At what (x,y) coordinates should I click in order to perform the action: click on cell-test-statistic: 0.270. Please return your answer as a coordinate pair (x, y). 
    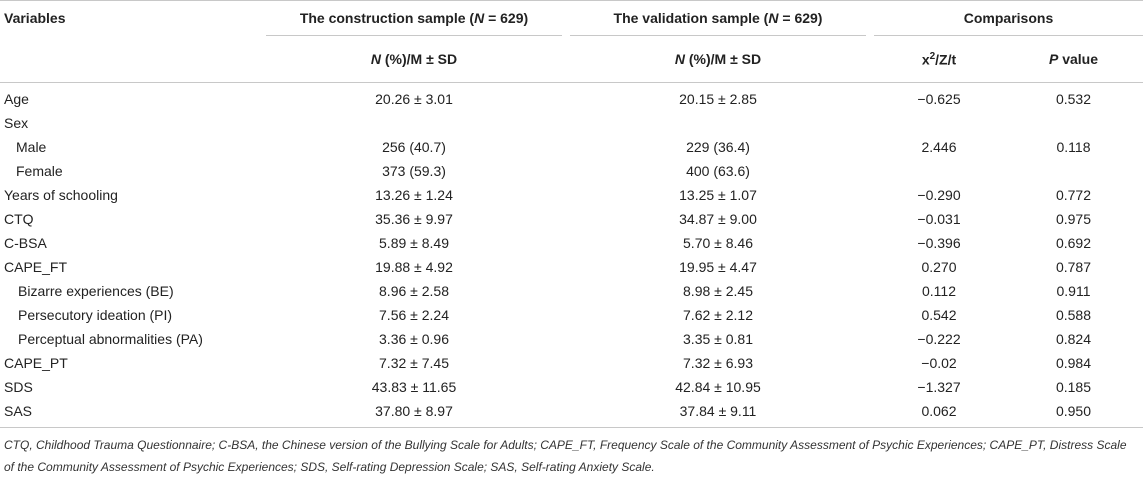
    Looking at the image, I should click on (939, 267).